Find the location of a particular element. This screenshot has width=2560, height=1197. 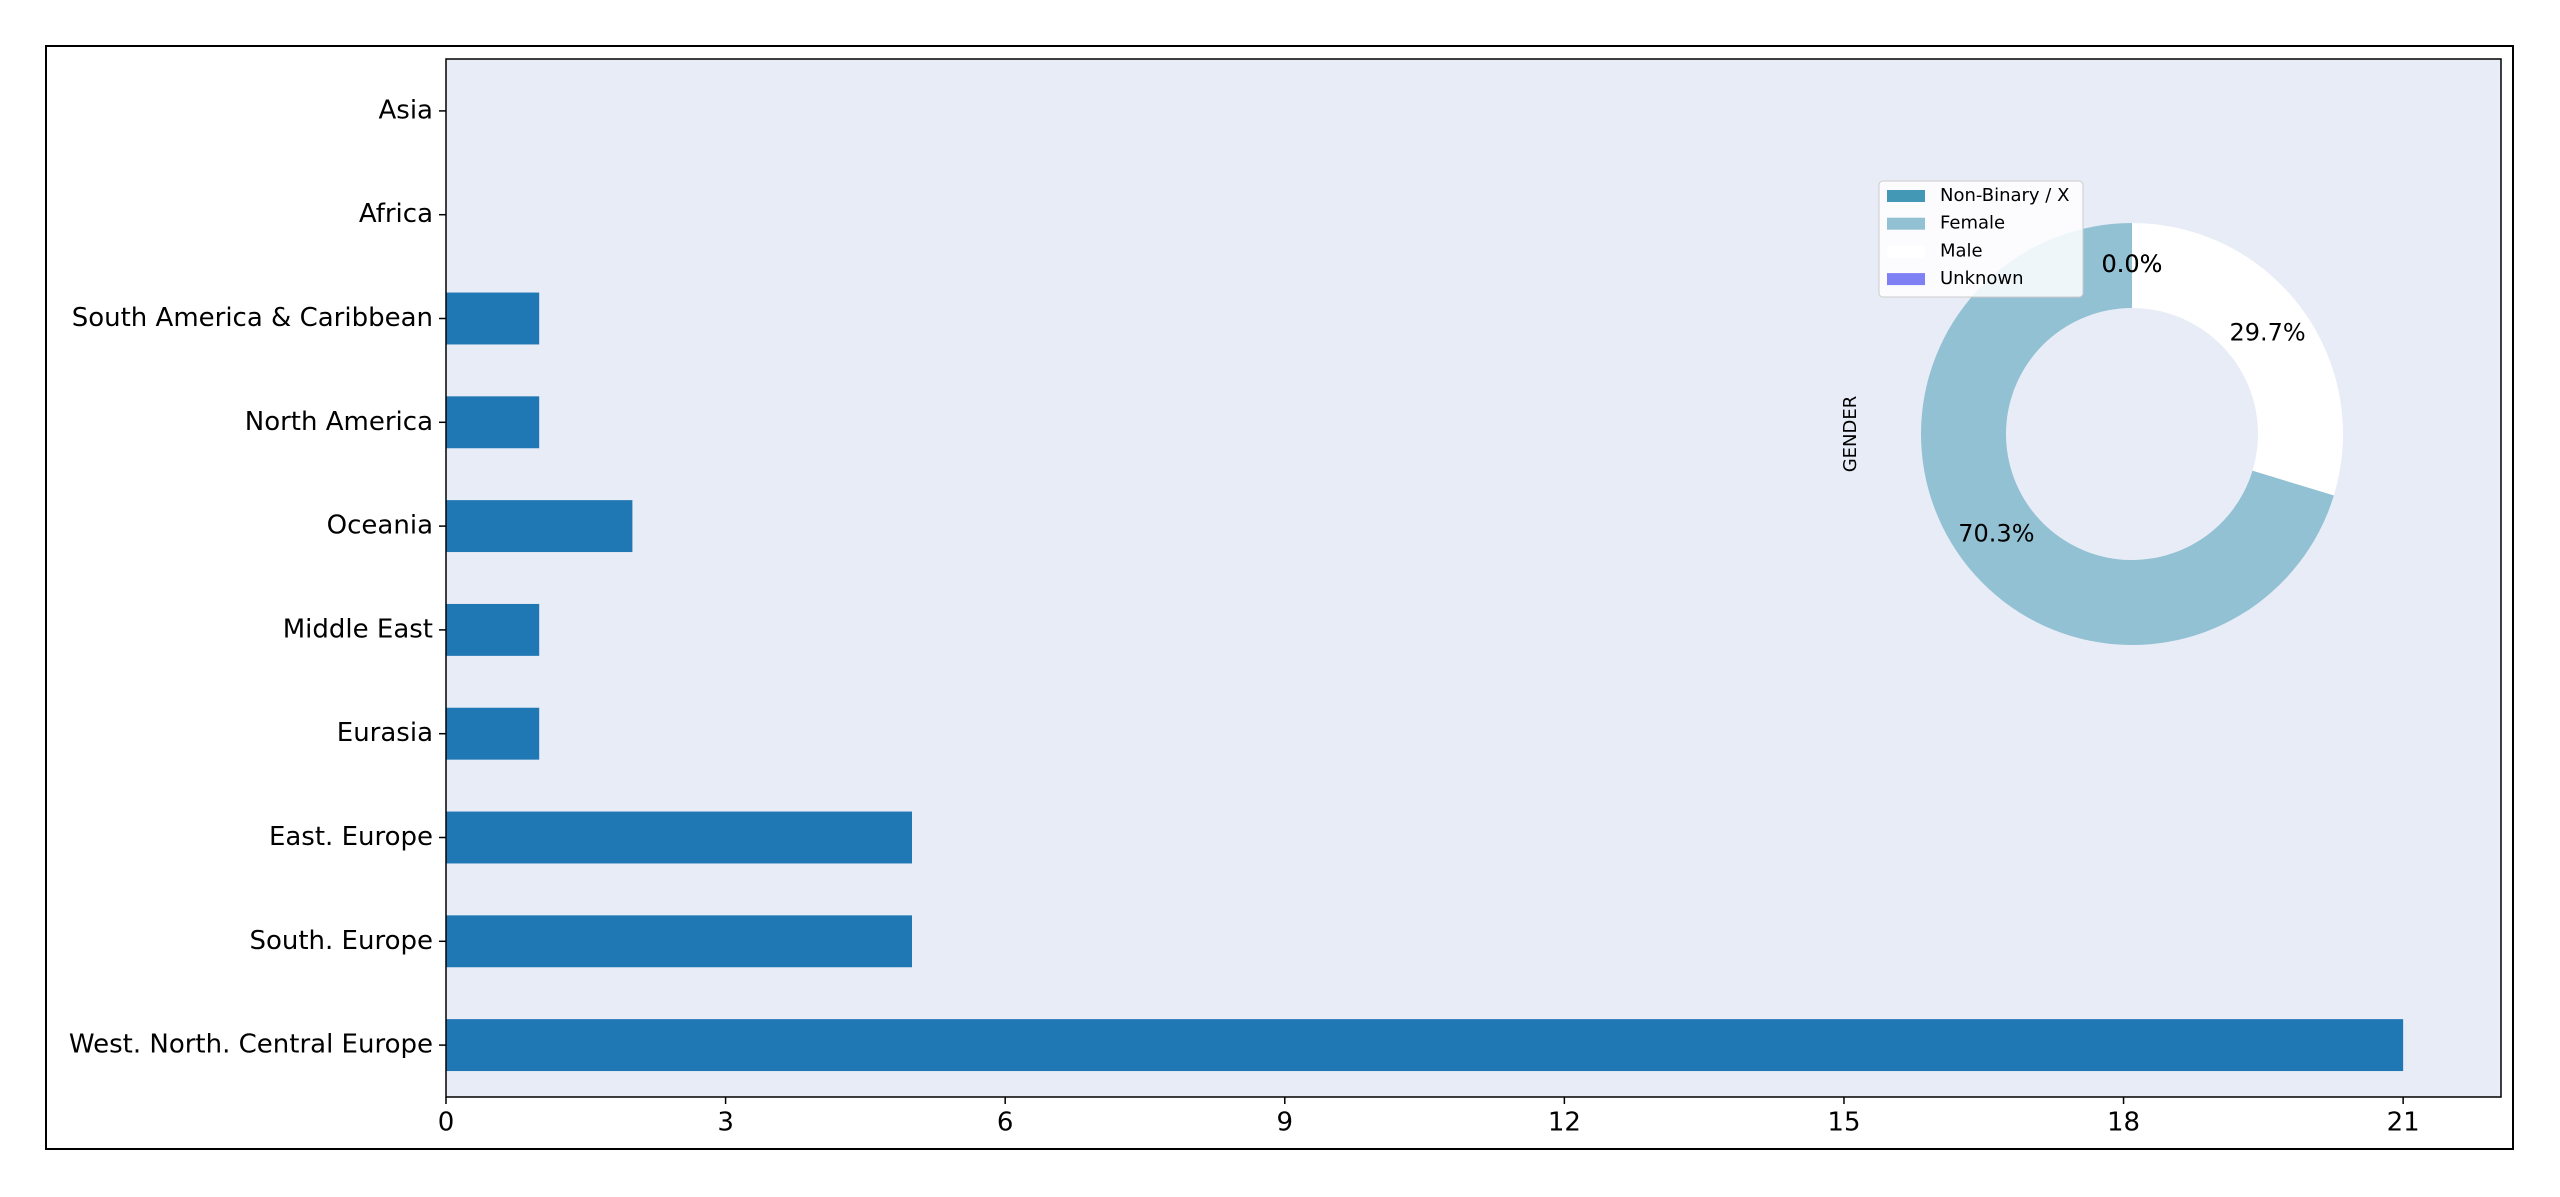

y-tick-label: North America is located at coordinates (339, 422).